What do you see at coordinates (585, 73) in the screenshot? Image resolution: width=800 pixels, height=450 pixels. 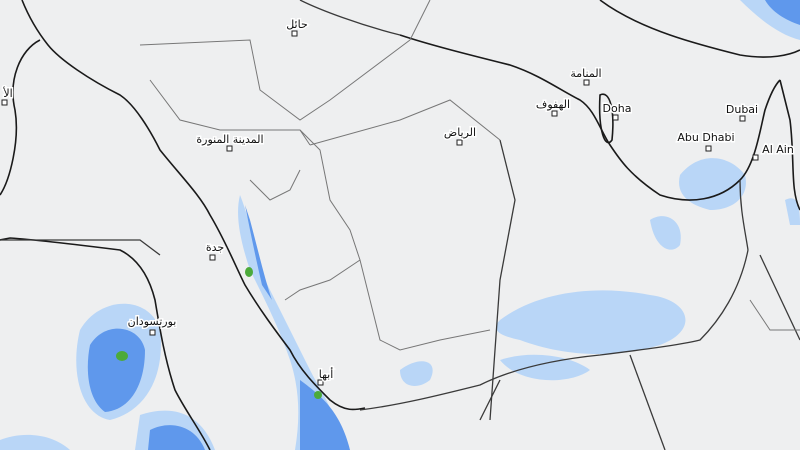 I see `city-label: المنامة` at bounding box center [585, 73].